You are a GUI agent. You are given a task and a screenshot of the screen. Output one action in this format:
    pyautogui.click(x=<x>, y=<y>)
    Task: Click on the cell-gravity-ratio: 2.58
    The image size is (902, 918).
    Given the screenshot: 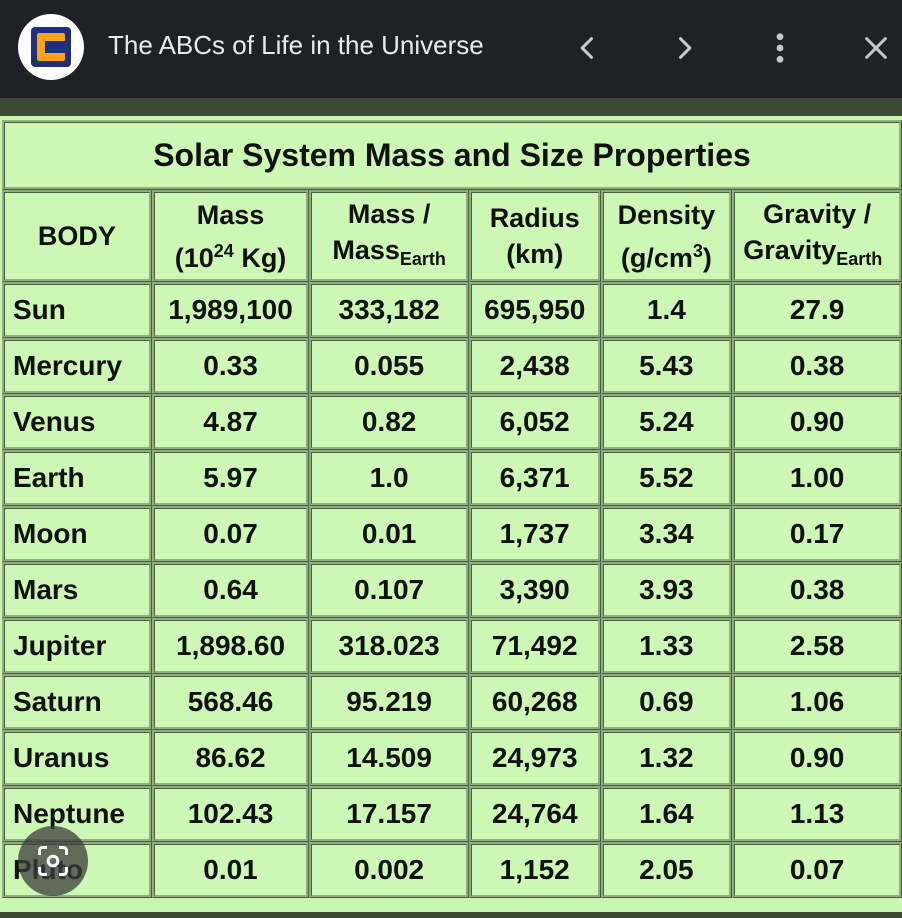 What is the action you would take?
    pyautogui.click(x=817, y=646)
    